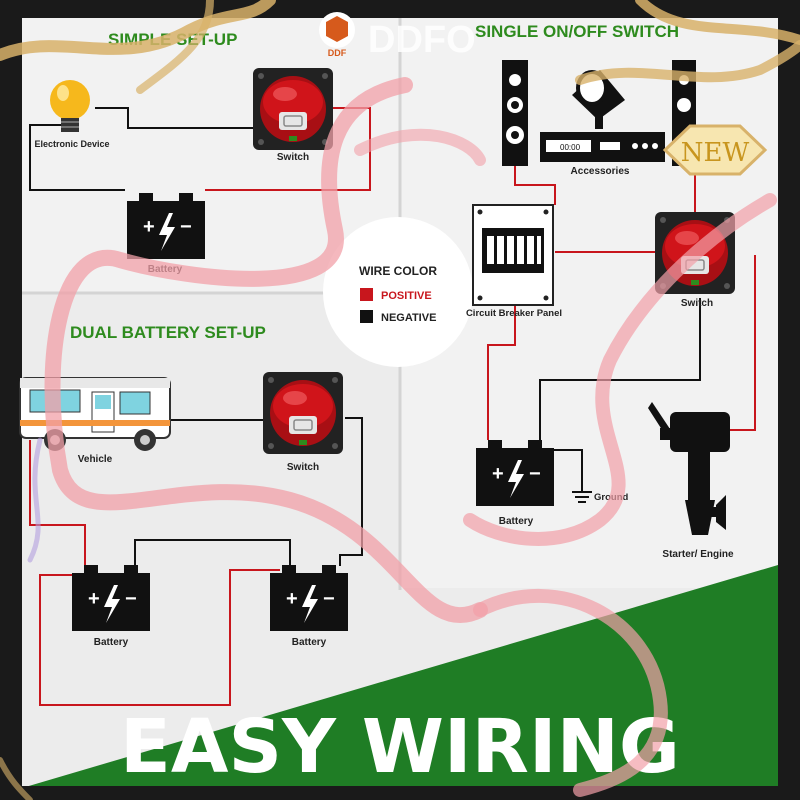 The width and height of the screenshot is (800, 800). Describe the element at coordinates (400, 747) in the screenshot. I see `banner-text: EASY WIRING` at that location.